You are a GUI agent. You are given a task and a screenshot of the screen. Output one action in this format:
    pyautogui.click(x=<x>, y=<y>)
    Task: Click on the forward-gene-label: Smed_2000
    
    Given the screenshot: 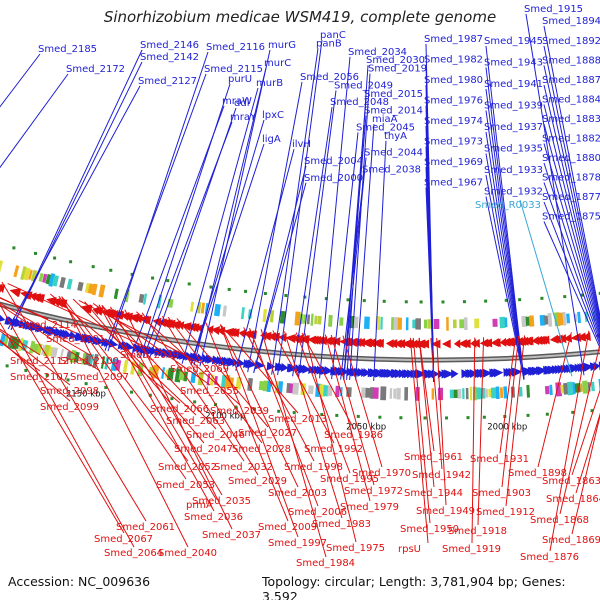 What is the action you would take?
    pyautogui.click(x=333, y=178)
    